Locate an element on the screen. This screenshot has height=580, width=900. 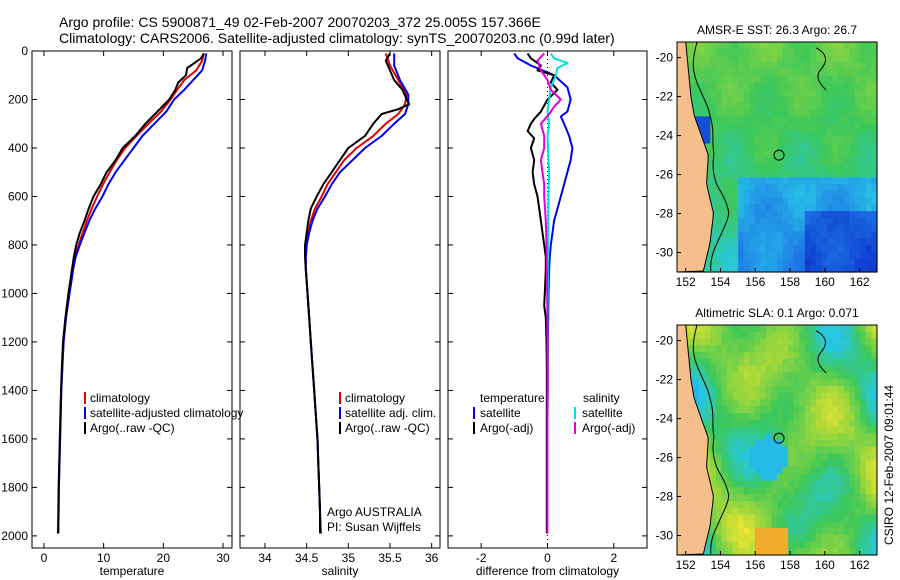
legend-label: climatology is located at coordinates (120, 398).